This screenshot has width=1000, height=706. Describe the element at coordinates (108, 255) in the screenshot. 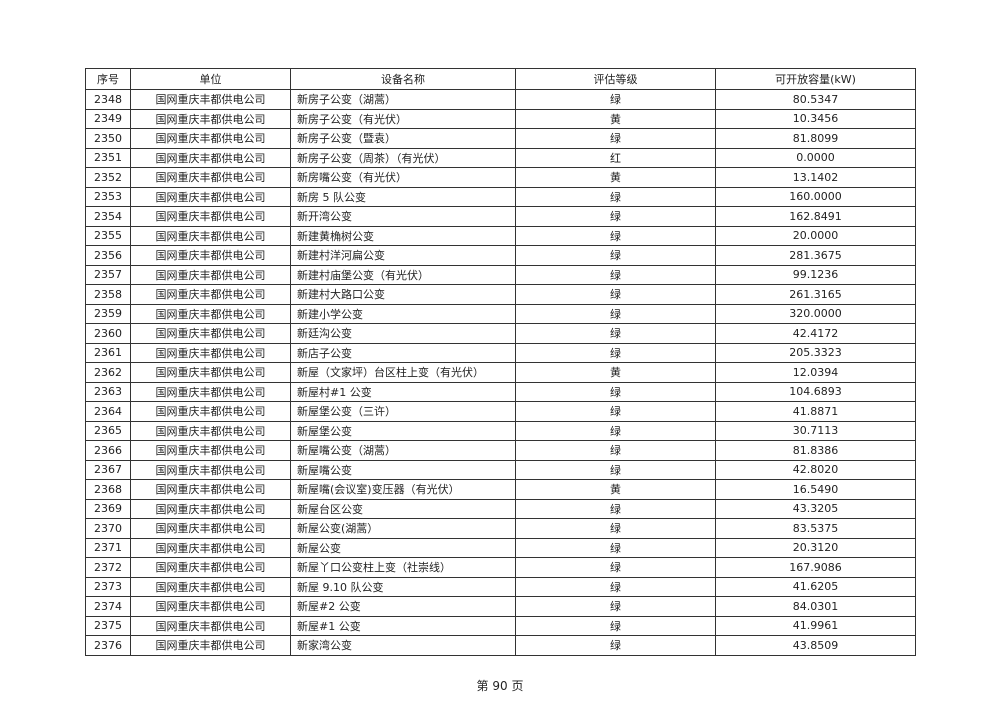

I see `cell-index: 2356` at that location.